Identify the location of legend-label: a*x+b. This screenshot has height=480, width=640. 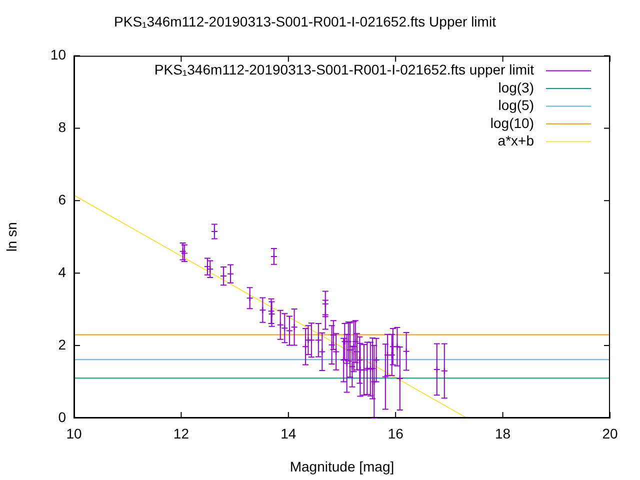
(516, 140).